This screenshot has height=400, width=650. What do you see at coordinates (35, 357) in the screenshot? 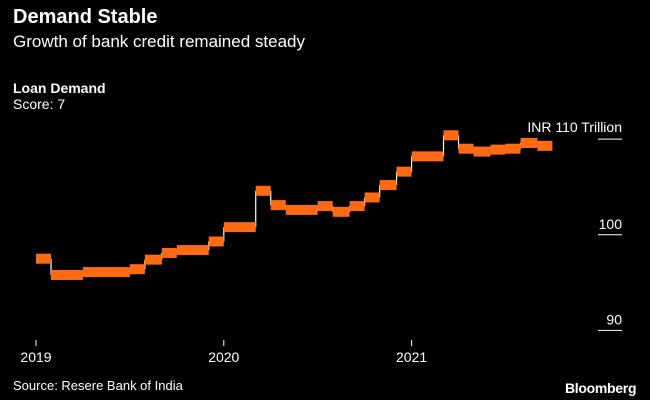
I see `x-tick-label-2019: 2019` at bounding box center [35, 357].